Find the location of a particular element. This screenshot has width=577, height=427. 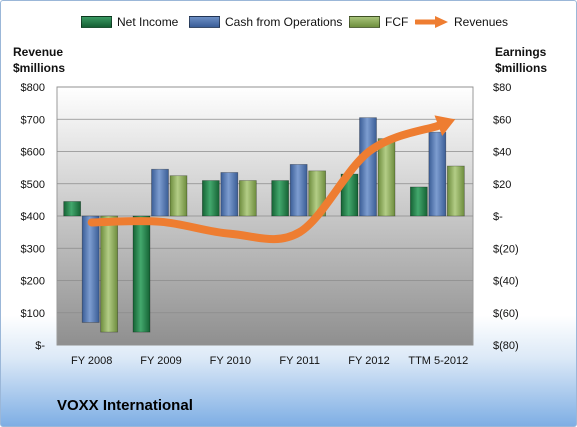

right-axis-title: Earnings $millions is located at coordinates (521, 60).